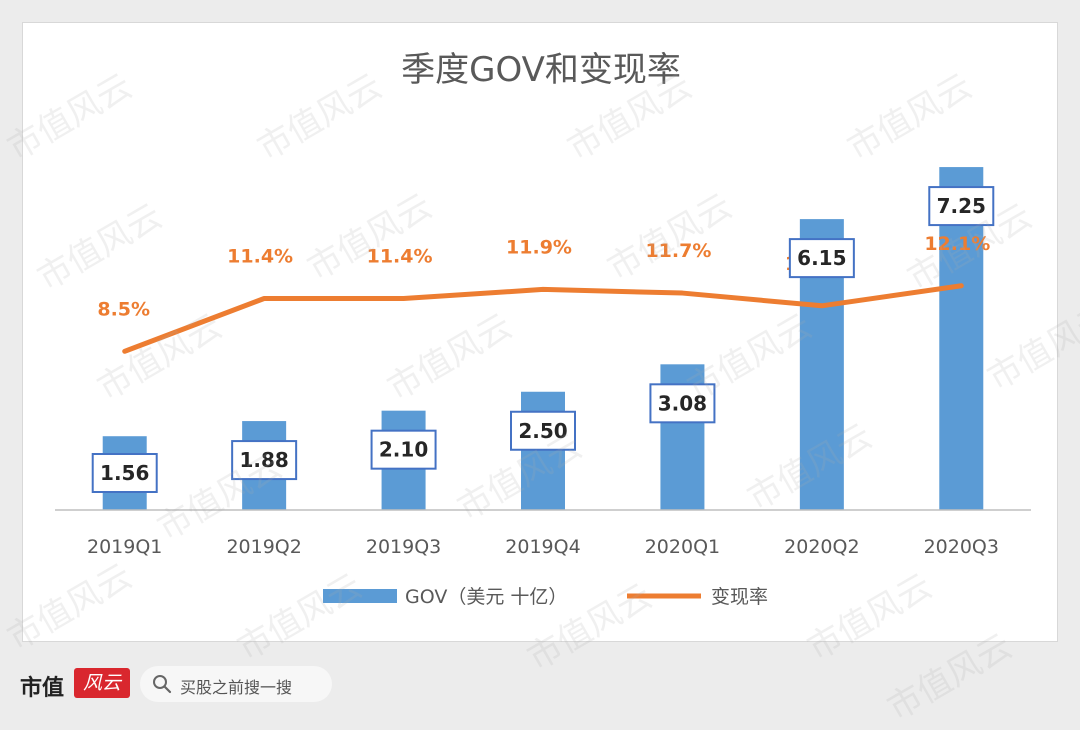  Describe the element at coordinates (236, 687) in the screenshot. I see `search-placeholder: 买股之前搜一搜` at that location.